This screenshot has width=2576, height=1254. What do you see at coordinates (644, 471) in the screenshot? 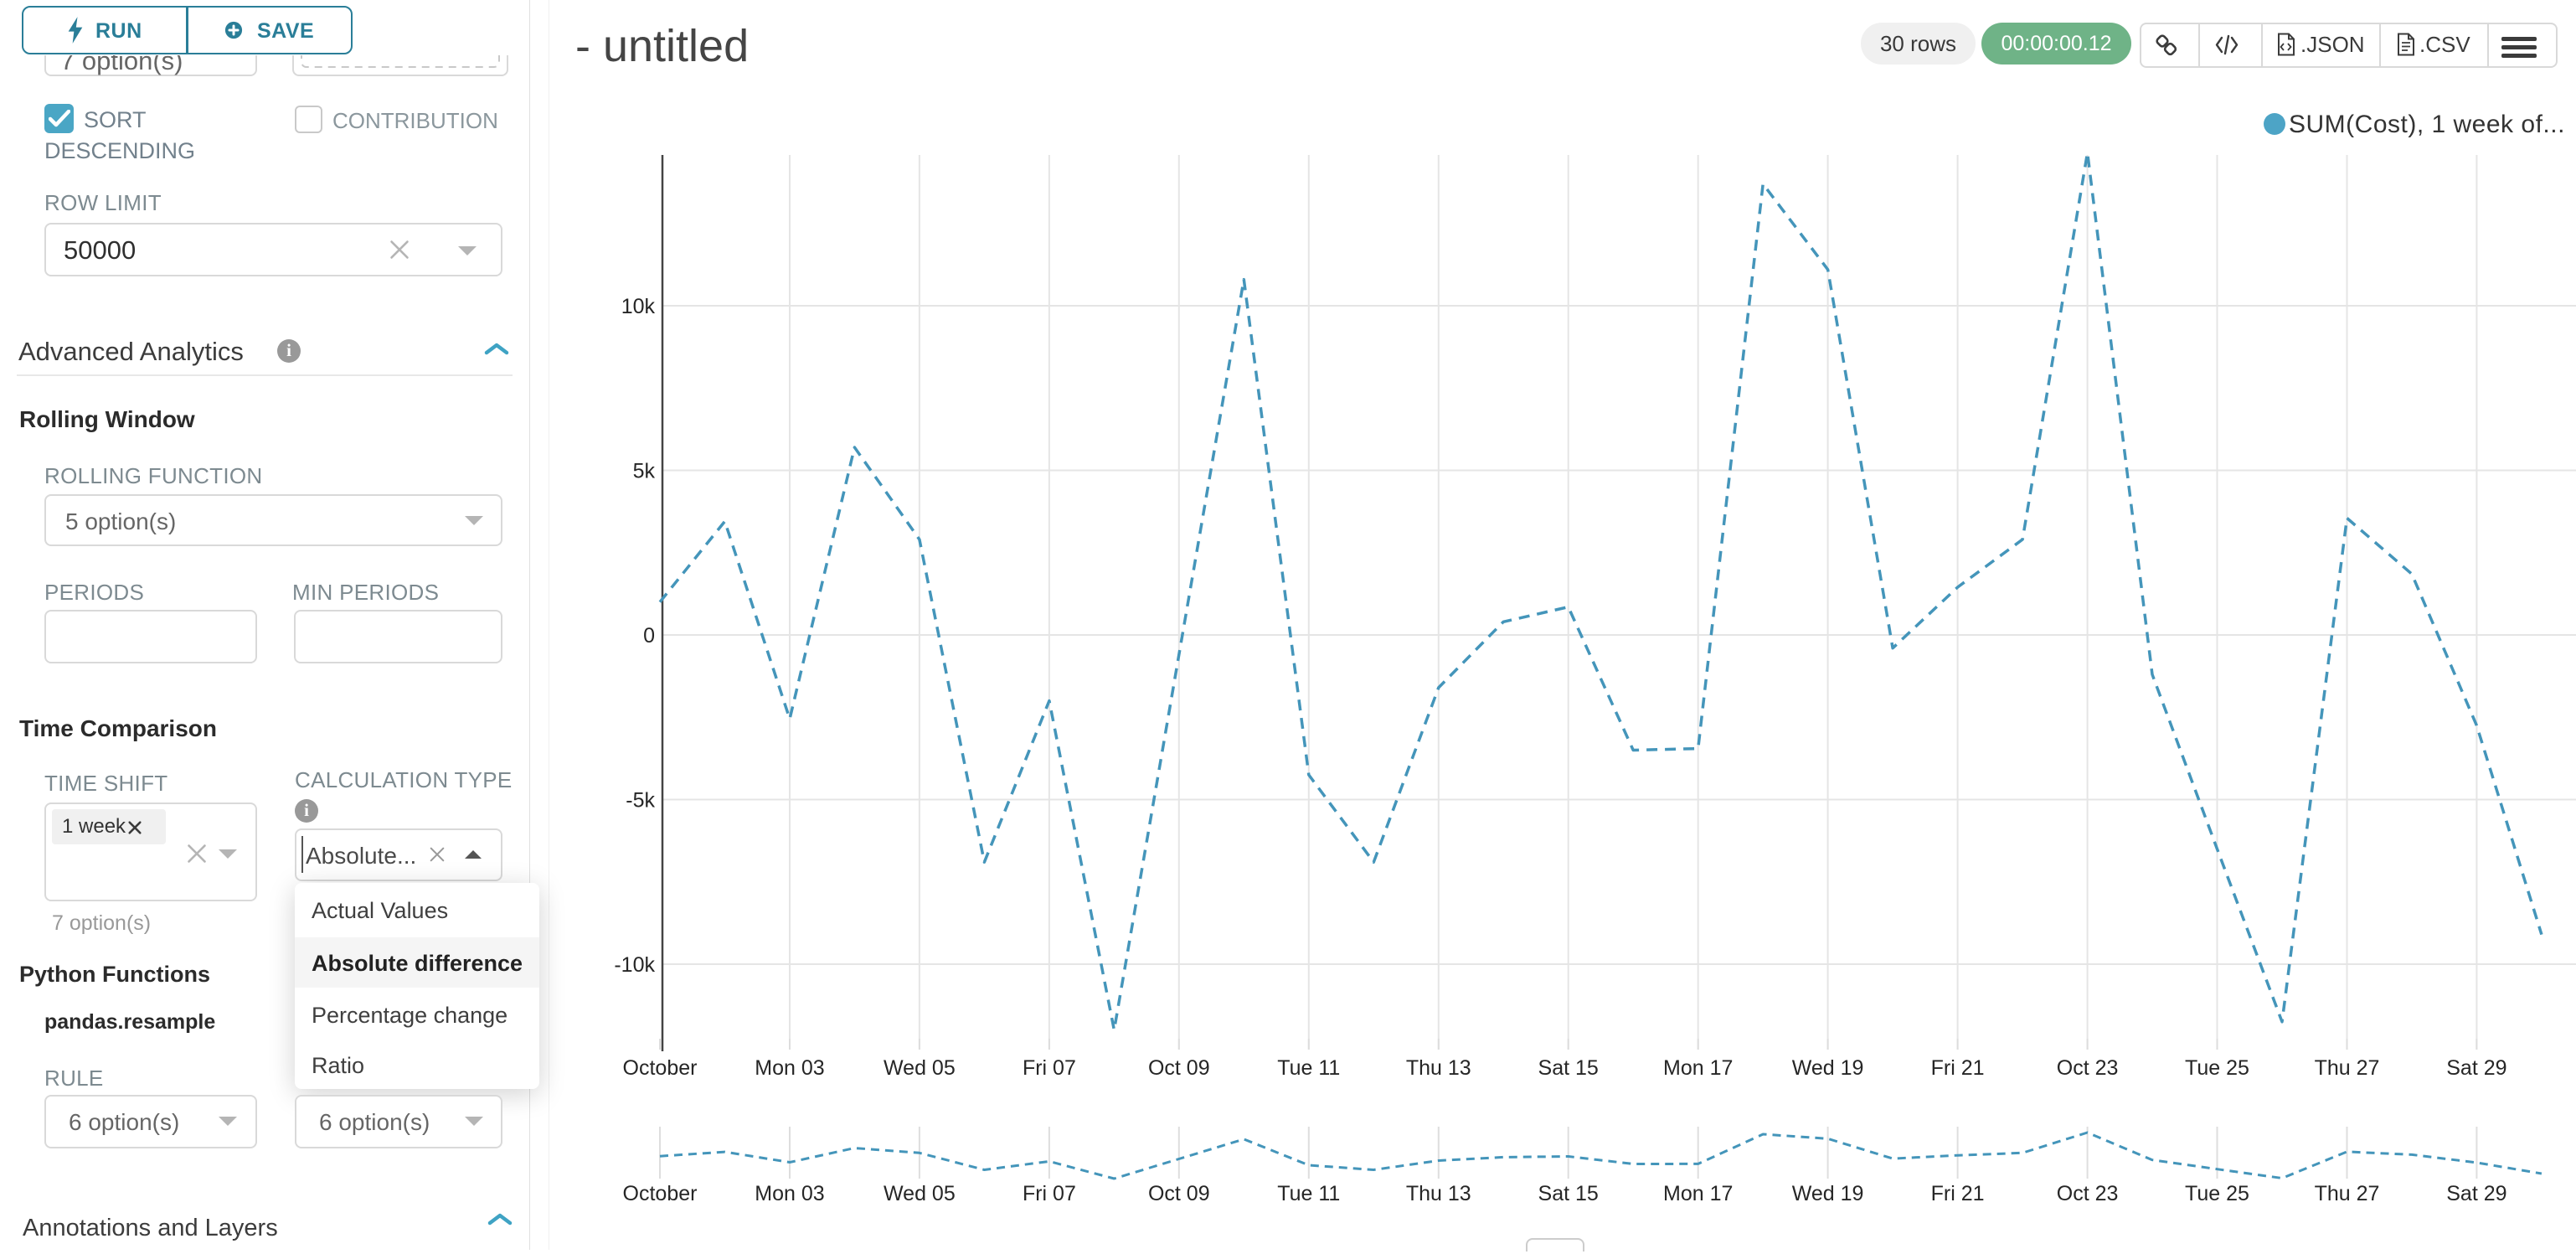
I see `svg-text: 5k` at bounding box center [644, 471].